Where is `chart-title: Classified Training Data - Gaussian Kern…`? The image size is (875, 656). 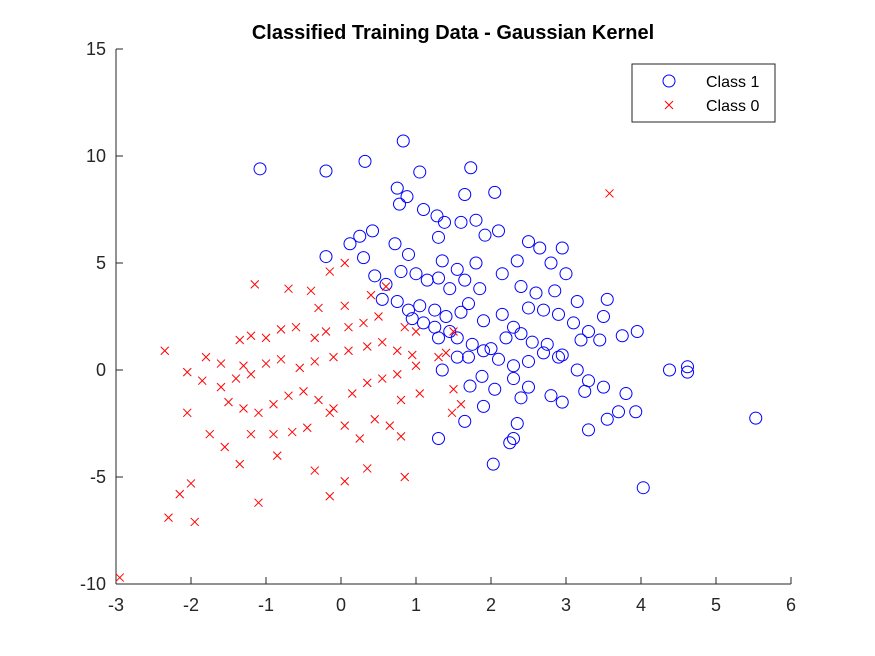 chart-title: Classified Training Data - Gaussian Kern… is located at coordinates (453, 33).